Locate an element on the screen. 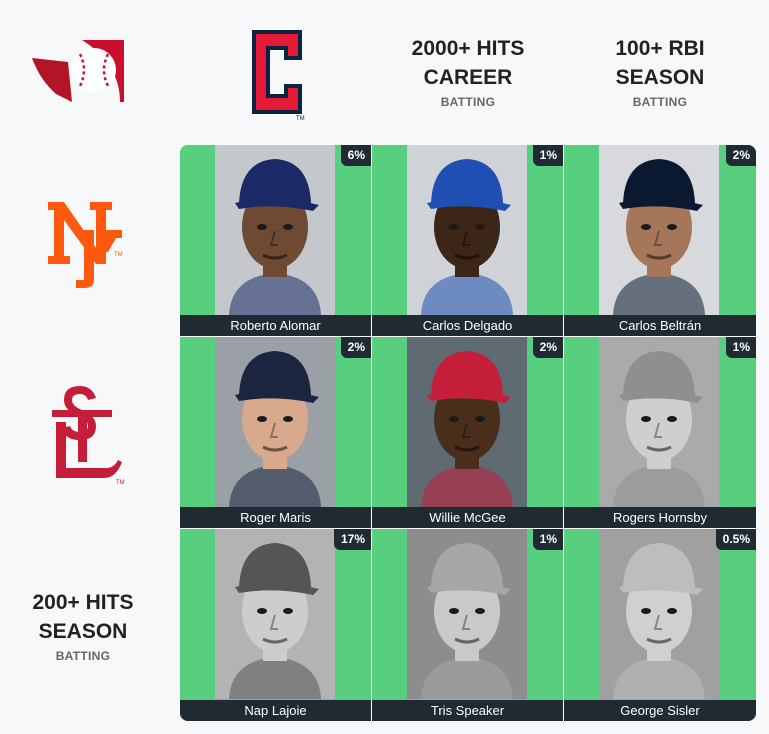 The width and height of the screenshot is (769, 734). grid-cell: 6% Roberto Alomar is located at coordinates (276, 241).